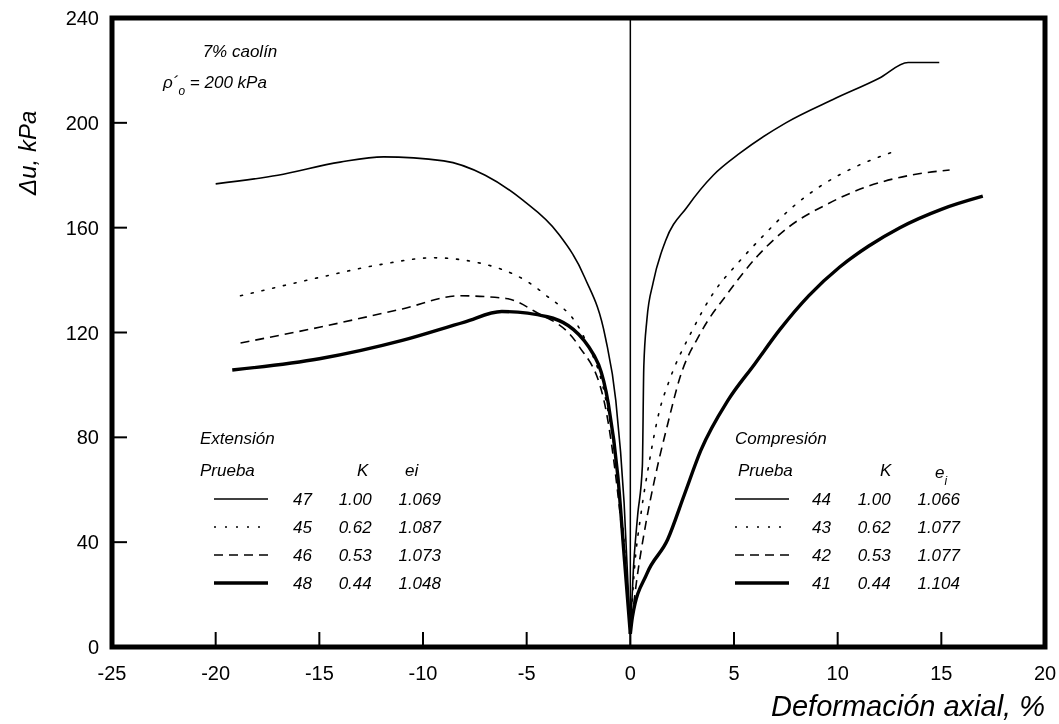 Image resolution: width=1059 pixels, height=724 pixels. I want to click on annotation: 7% caolín, so click(240, 51).